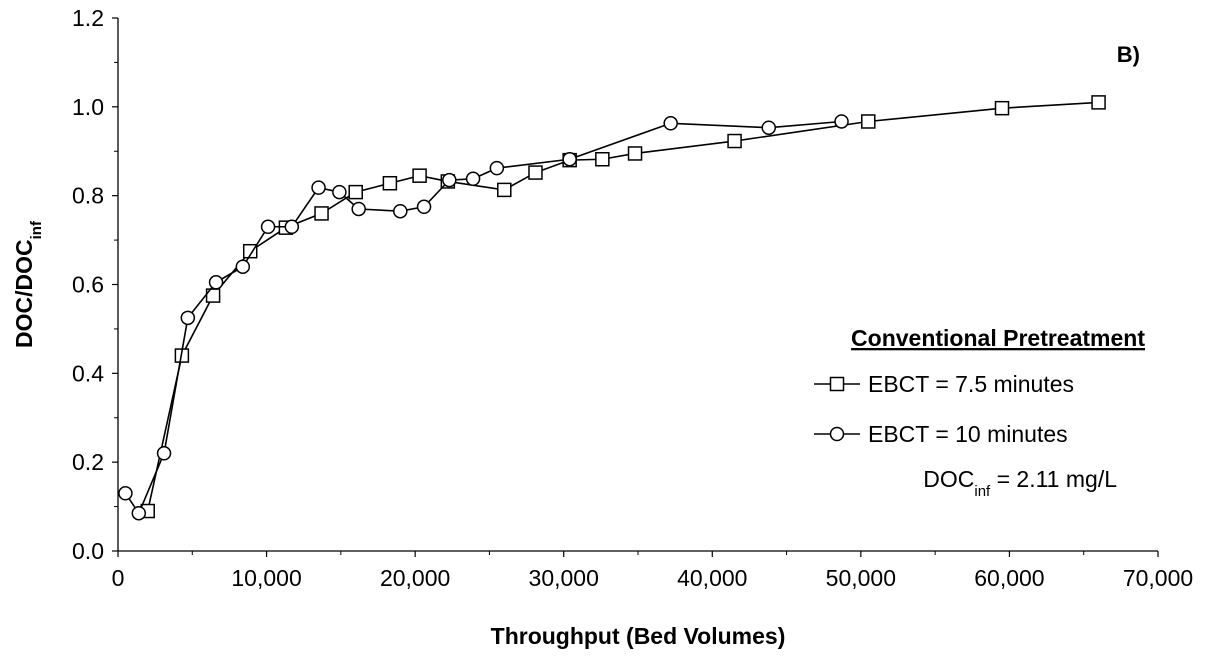 The height and width of the screenshot is (662, 1213). What do you see at coordinates (88, 18) in the screenshot?
I see `y-tick-label: 1.2` at bounding box center [88, 18].